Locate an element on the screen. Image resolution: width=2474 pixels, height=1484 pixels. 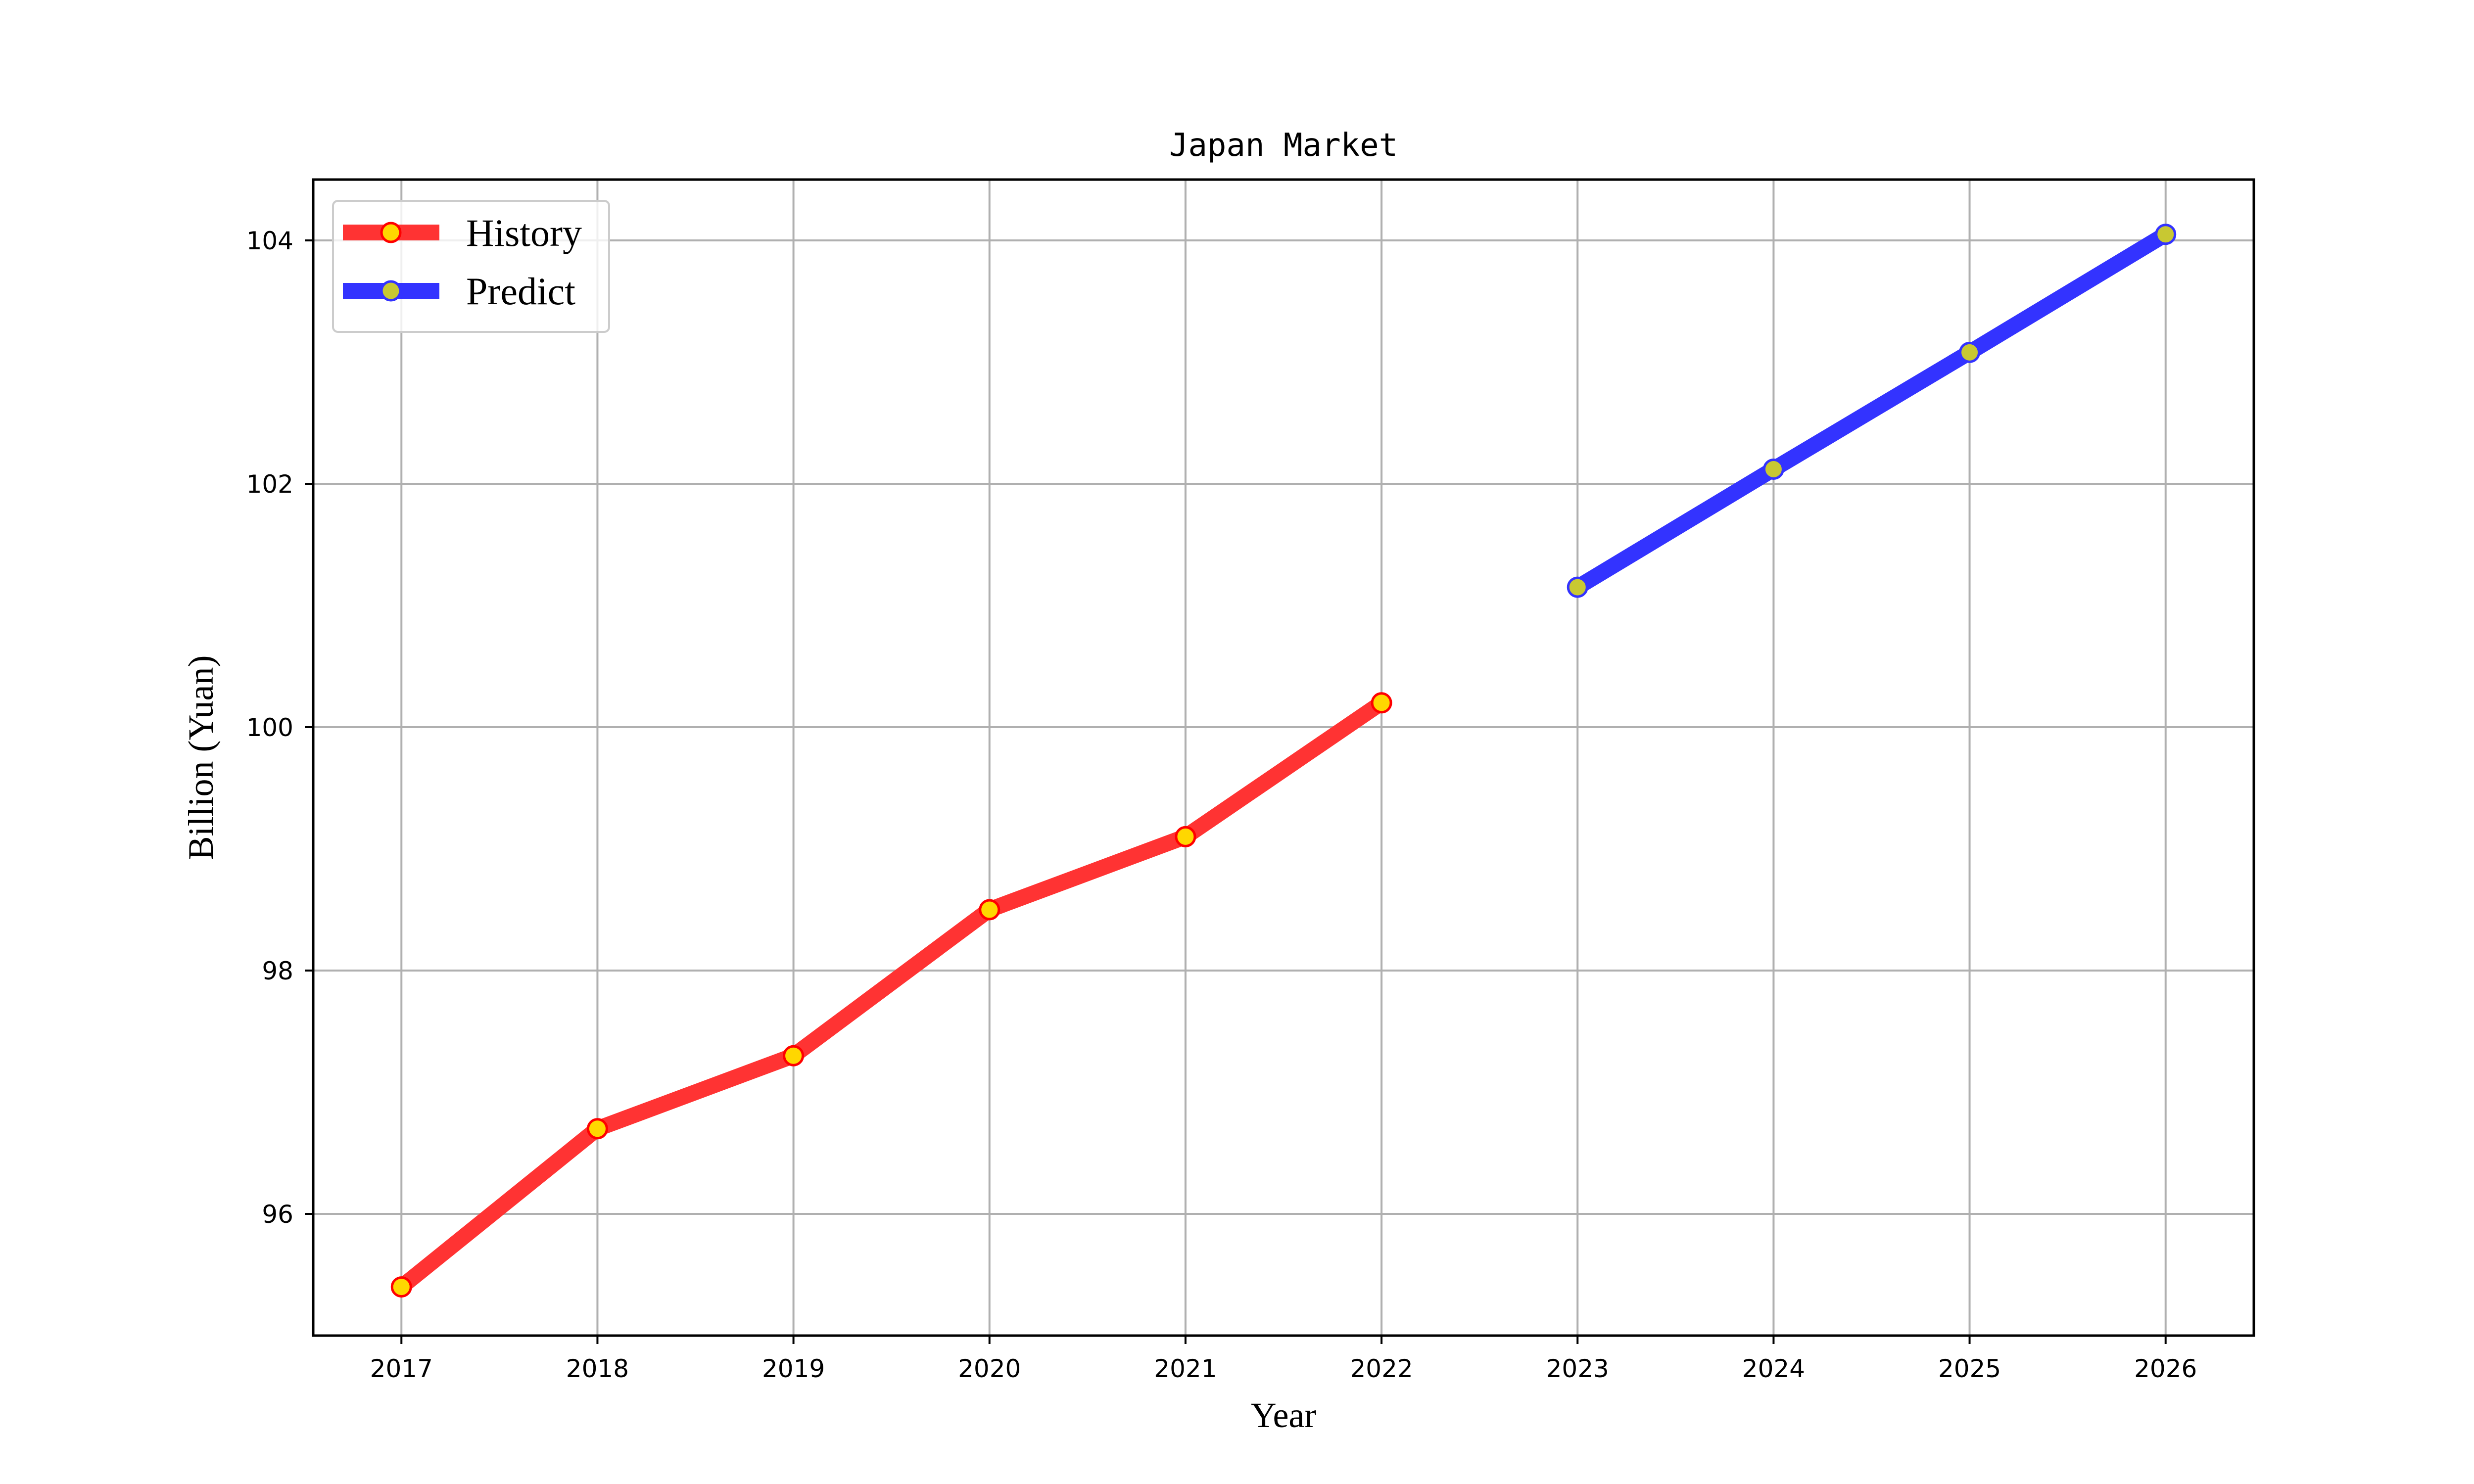
y-tick-label: 102 is located at coordinates (269, 484).